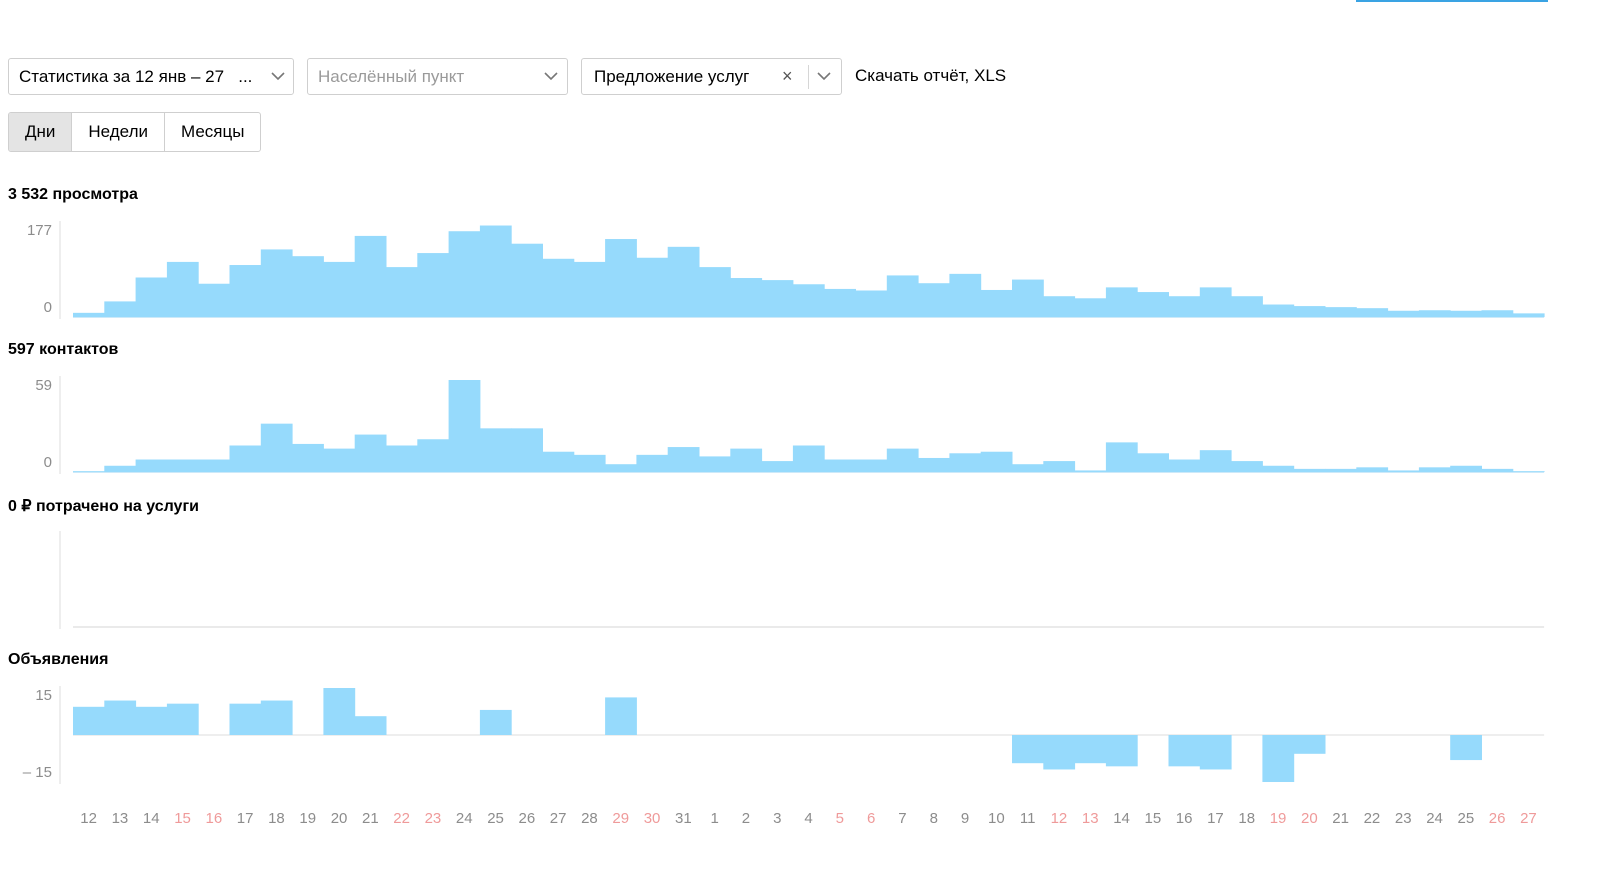 The height and width of the screenshot is (870, 1604). I want to click on x-axis-label: 29, so click(621, 818).